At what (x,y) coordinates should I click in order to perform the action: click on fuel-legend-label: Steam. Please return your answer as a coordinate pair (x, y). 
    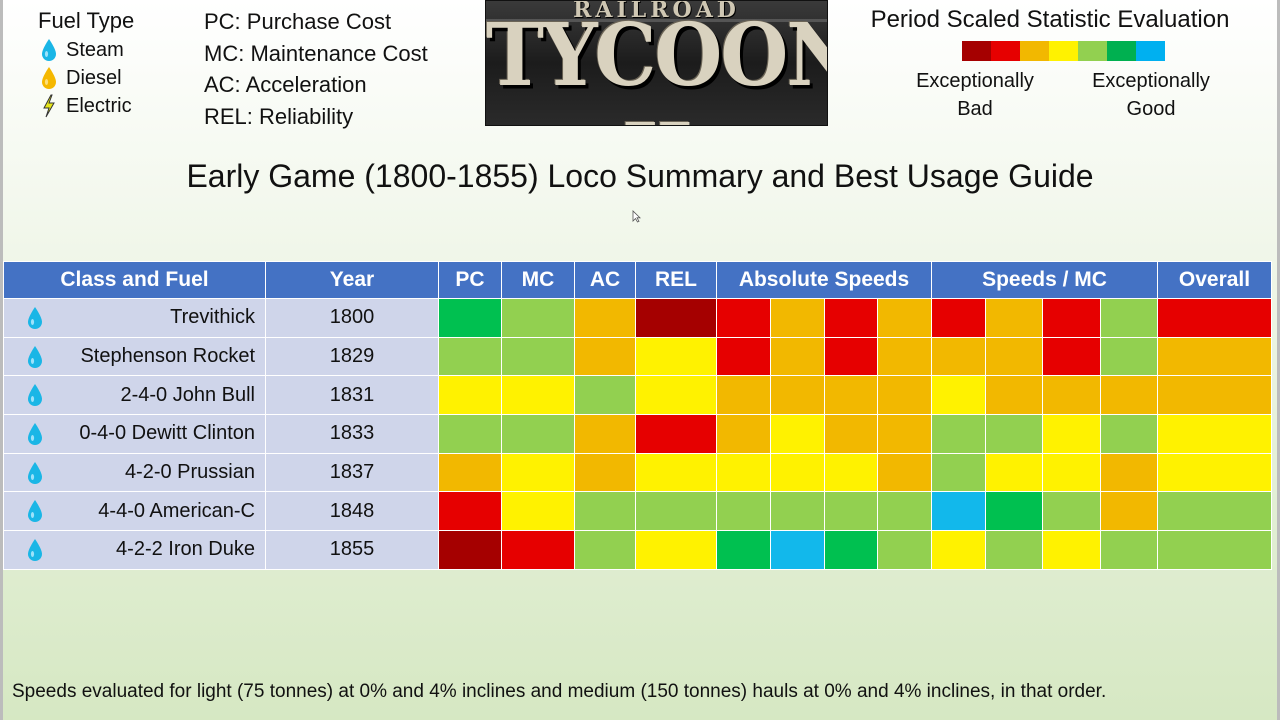
    Looking at the image, I should click on (95, 49).